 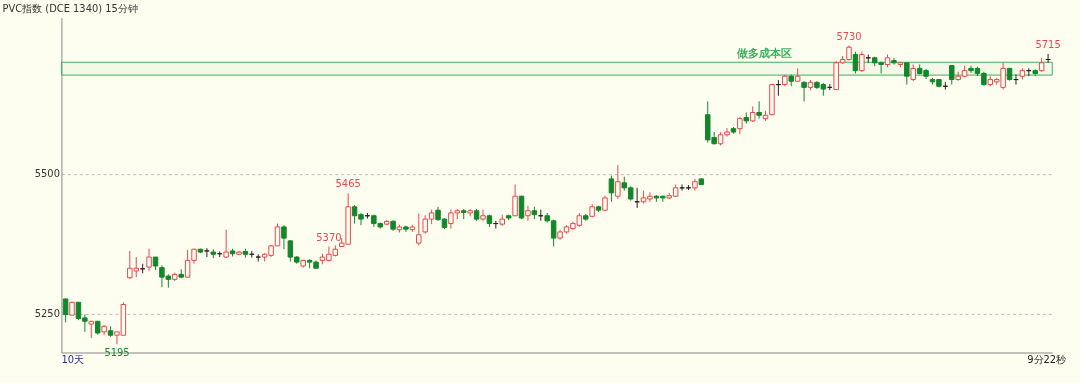 I want to click on annotation: 5370, so click(x=329, y=237).